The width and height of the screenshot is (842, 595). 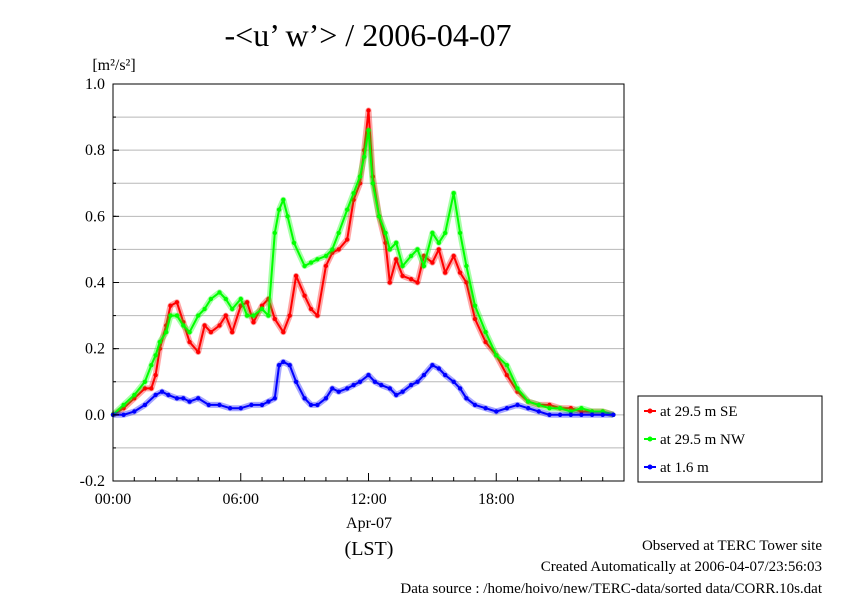 I want to click on y-tick-label: 0.0, so click(x=95, y=415).